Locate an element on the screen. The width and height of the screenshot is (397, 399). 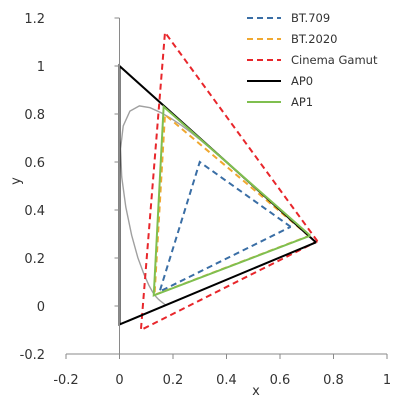
x-tick-label: -0.2 is located at coordinates (65, 380).